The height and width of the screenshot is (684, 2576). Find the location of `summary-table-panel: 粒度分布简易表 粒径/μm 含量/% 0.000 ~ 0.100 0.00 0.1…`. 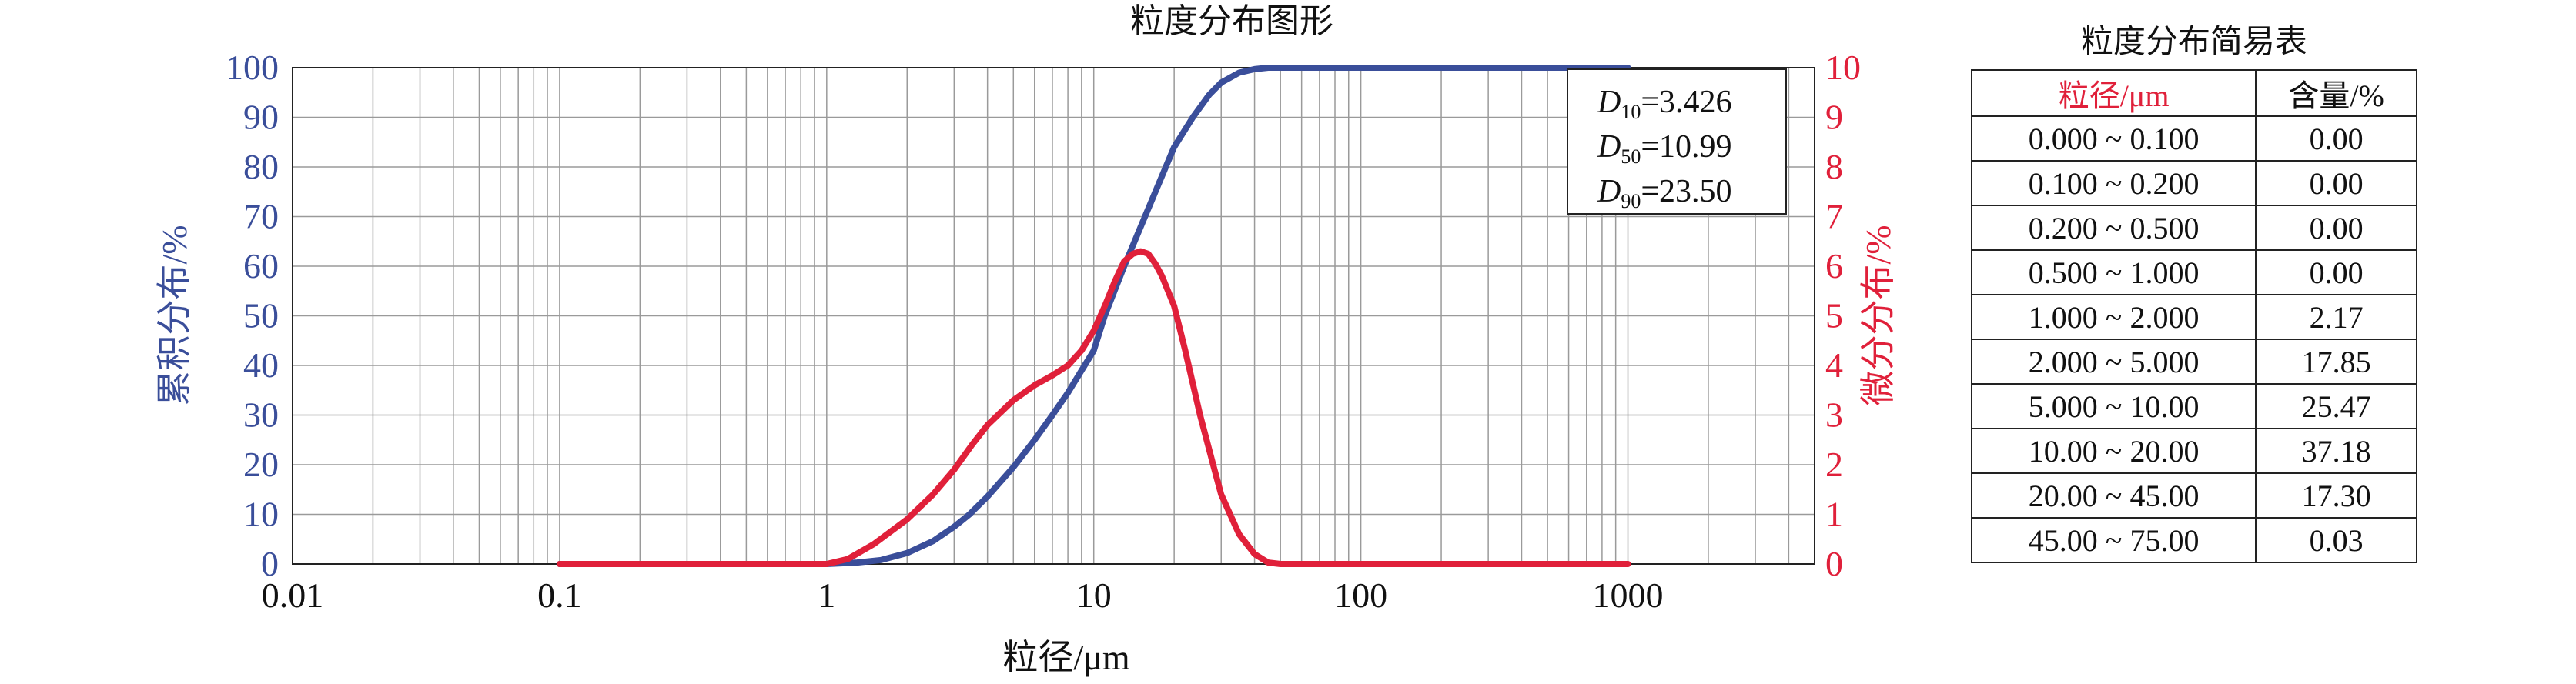

summary-table-panel: 粒度分布简易表 粒径/μm 含量/% 0.000 ~ 0.100 0.00 0.1… is located at coordinates (2193, 294).